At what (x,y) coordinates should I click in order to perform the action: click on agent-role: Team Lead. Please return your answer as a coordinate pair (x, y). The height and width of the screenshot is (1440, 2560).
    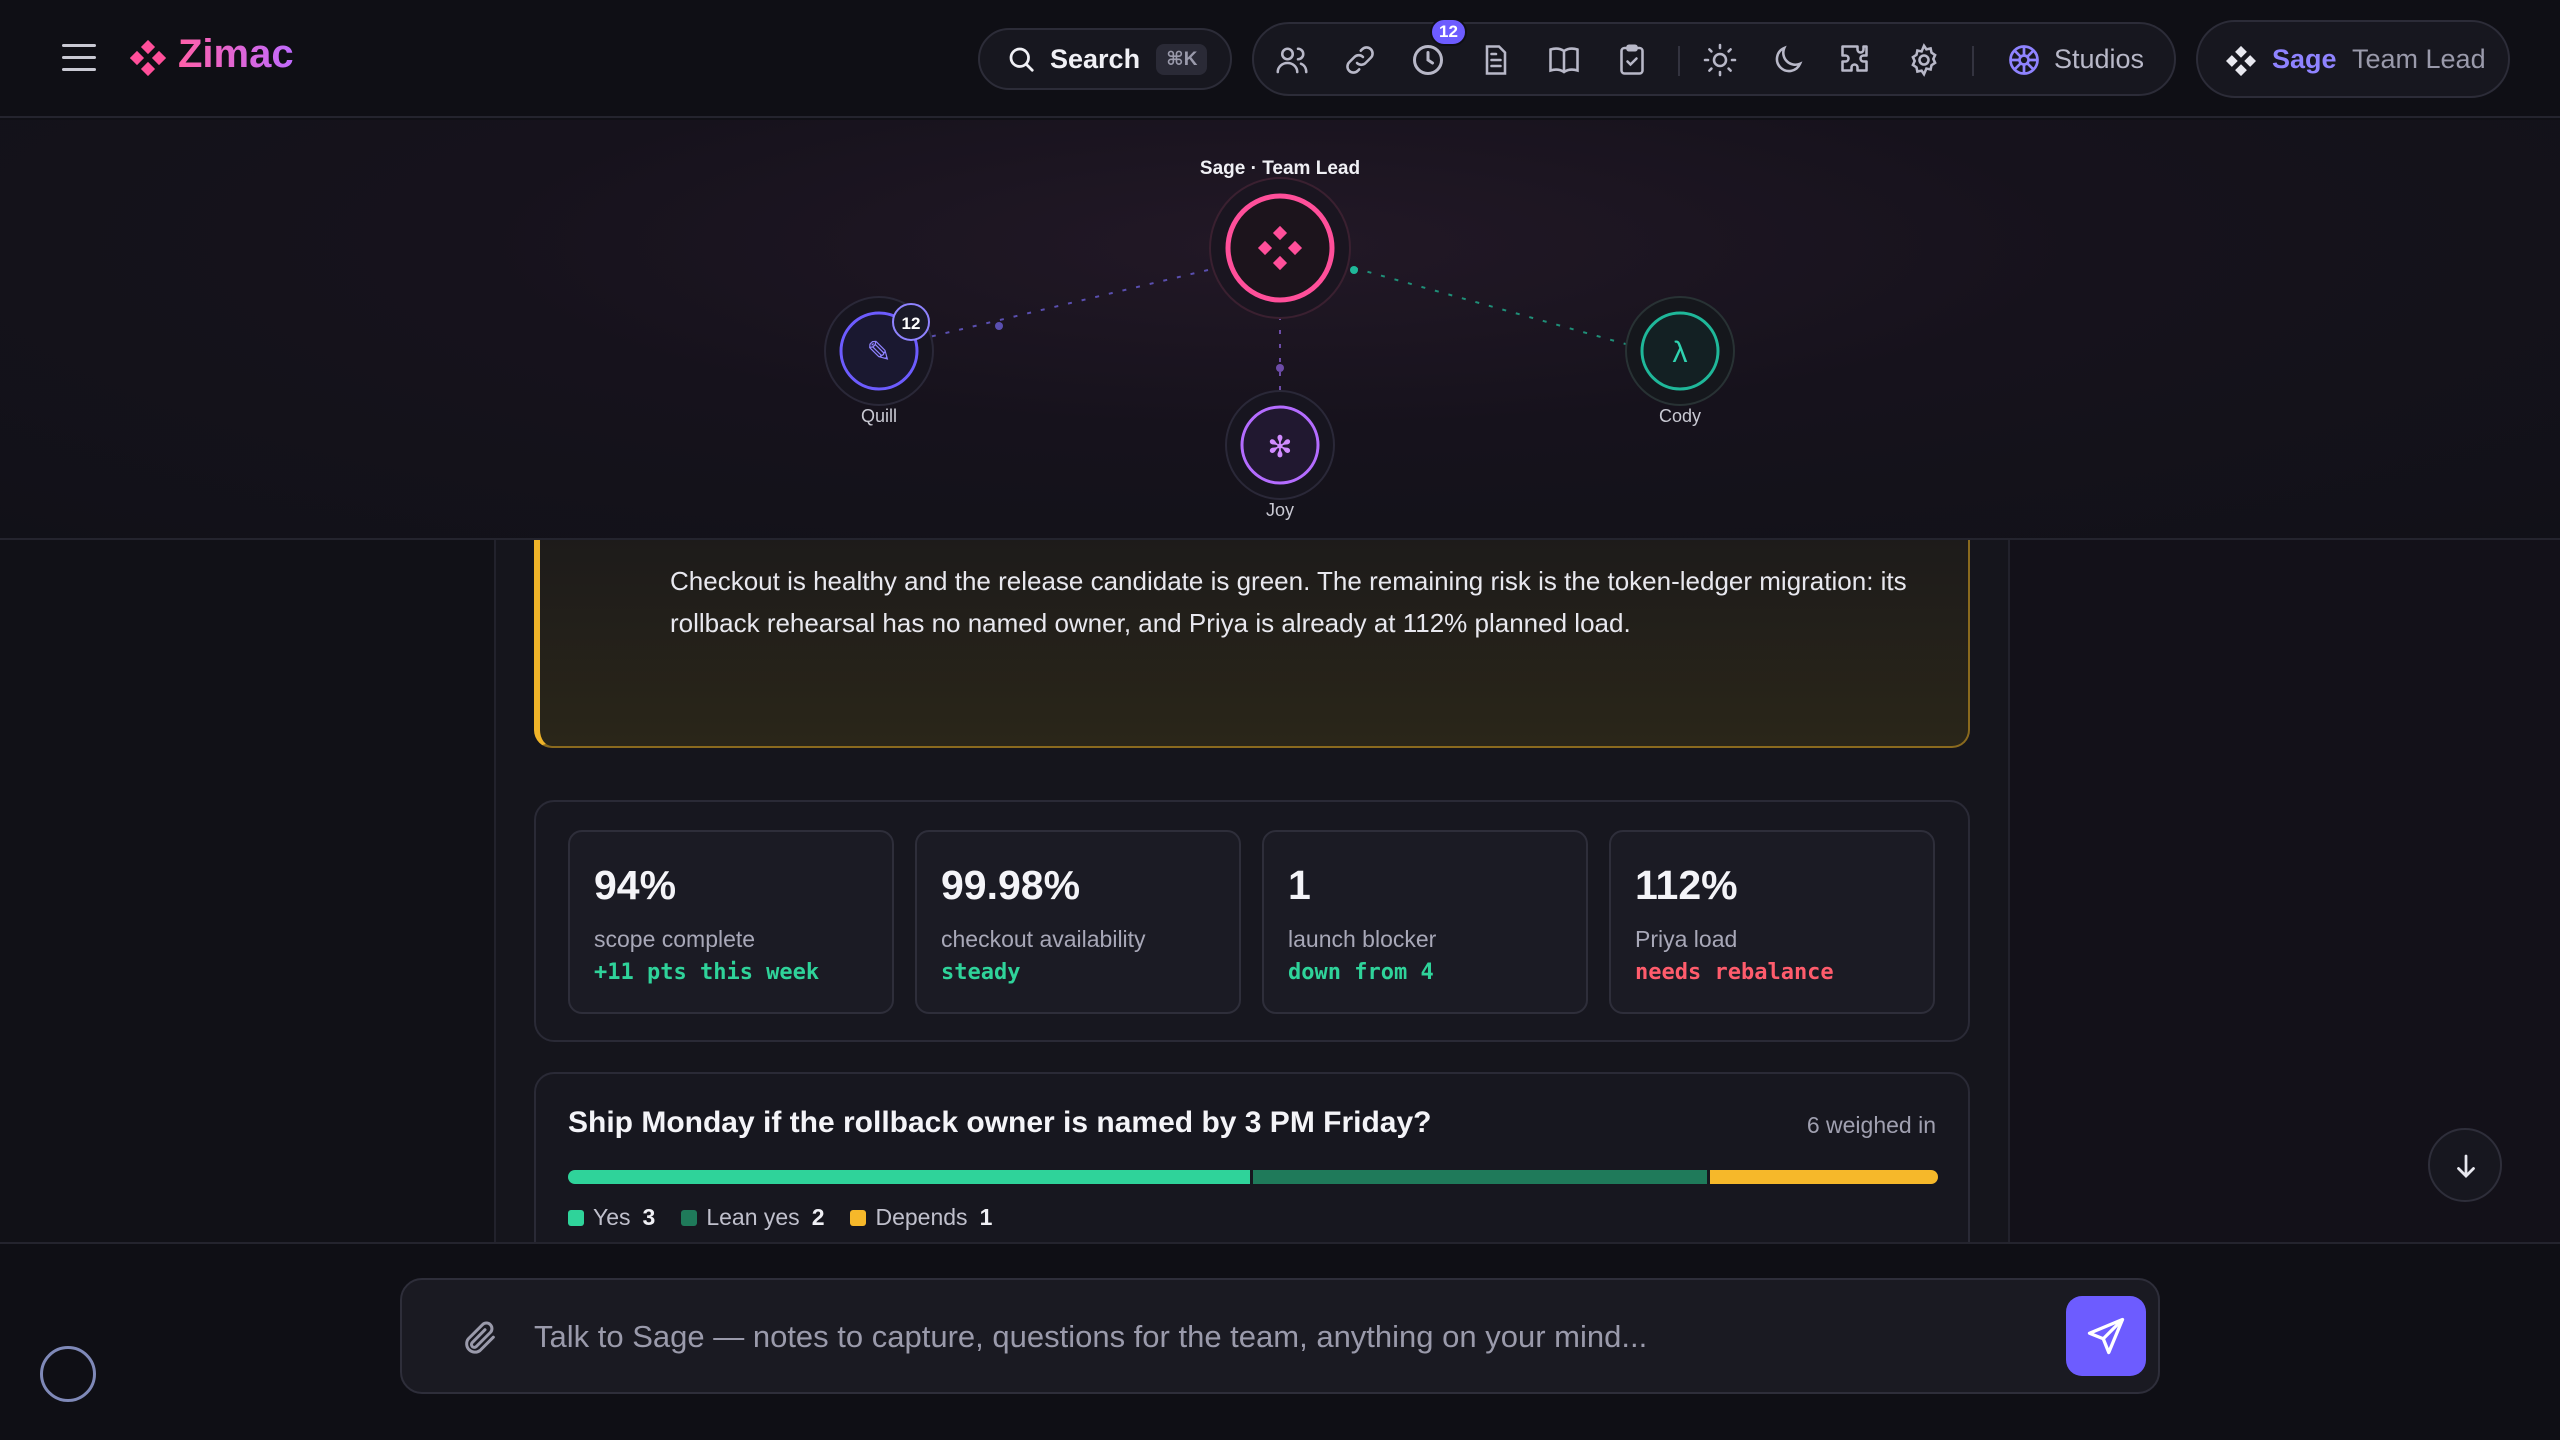
    Looking at the image, I should click on (2419, 59).